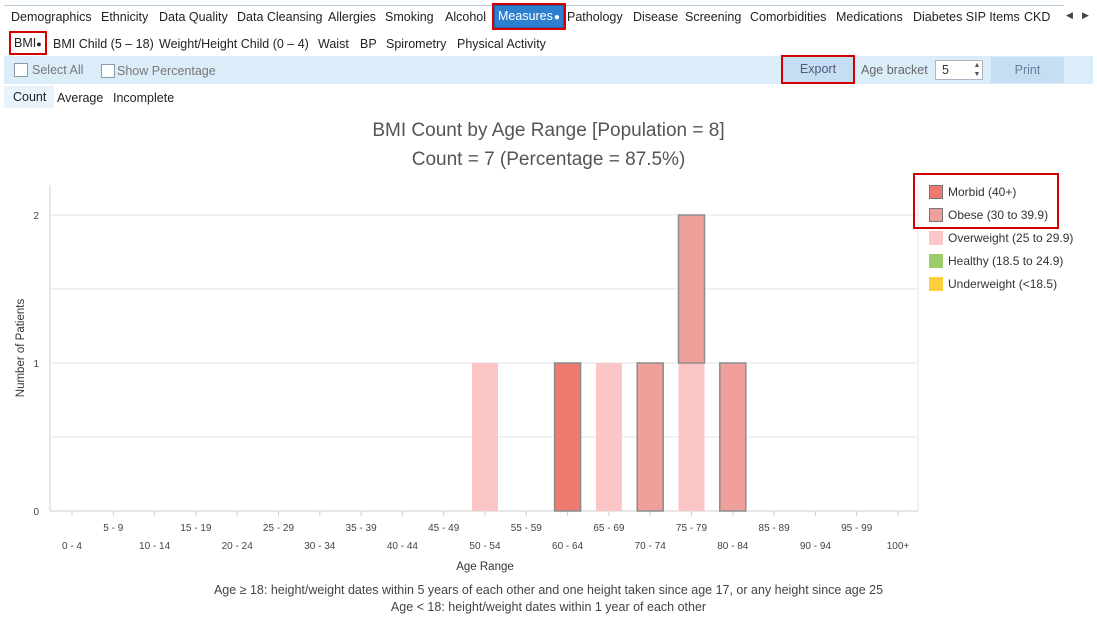  What do you see at coordinates (362, 528) in the screenshot?
I see `x-tick-label: 35 - 39` at bounding box center [362, 528].